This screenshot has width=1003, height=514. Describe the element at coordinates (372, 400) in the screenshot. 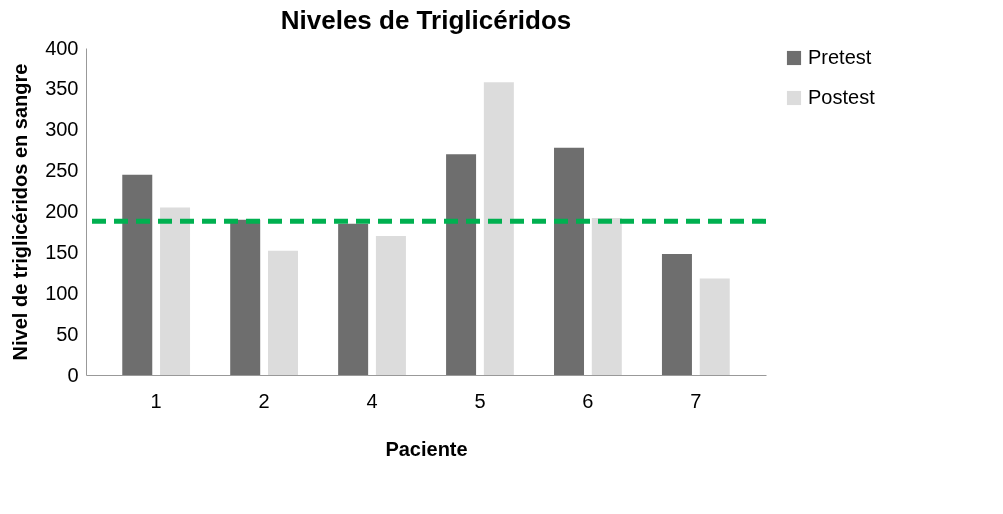

I see `x-tick-label: 4` at that location.